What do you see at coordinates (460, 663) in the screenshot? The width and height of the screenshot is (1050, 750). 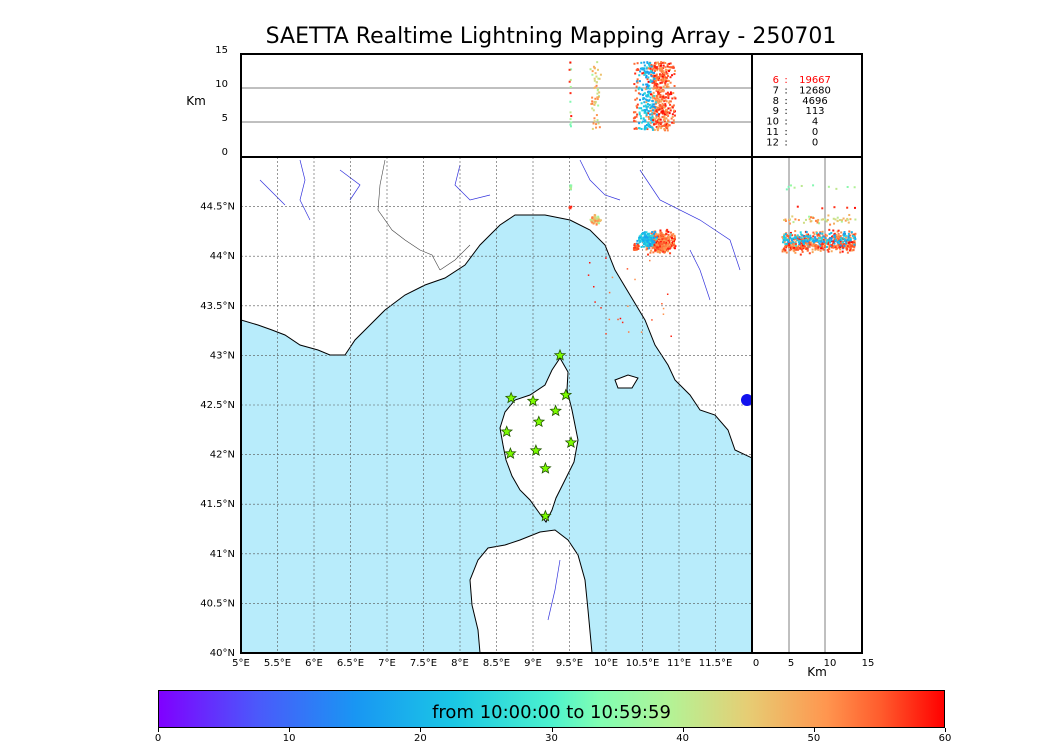 I see `lon-tick-label: 8°E` at bounding box center [460, 663].